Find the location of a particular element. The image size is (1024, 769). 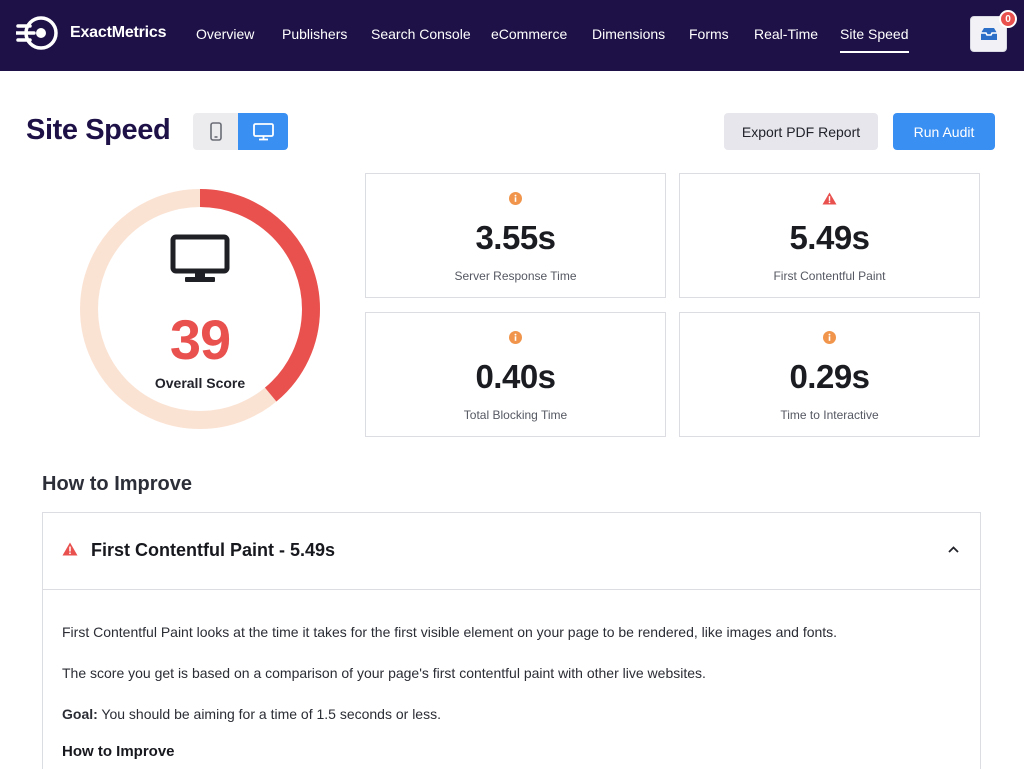

score-ring-progress is located at coordinates (200, 309).